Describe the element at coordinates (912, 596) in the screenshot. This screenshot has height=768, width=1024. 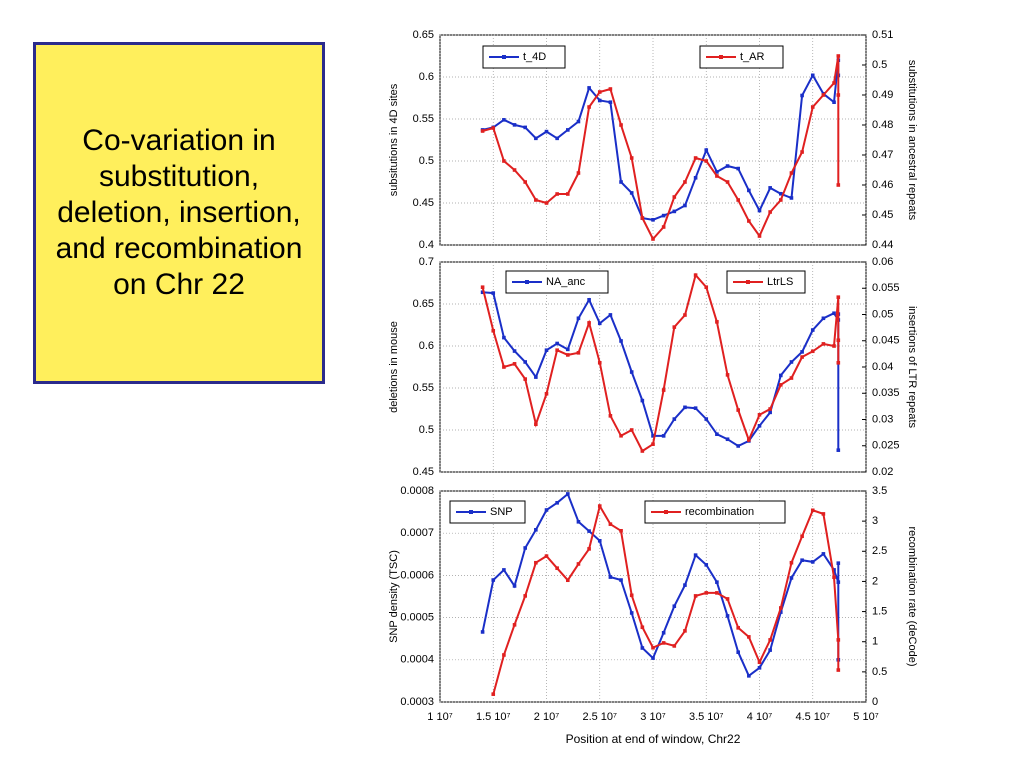
I see `y2-axis-label: recombination rate (deCode)` at that location.